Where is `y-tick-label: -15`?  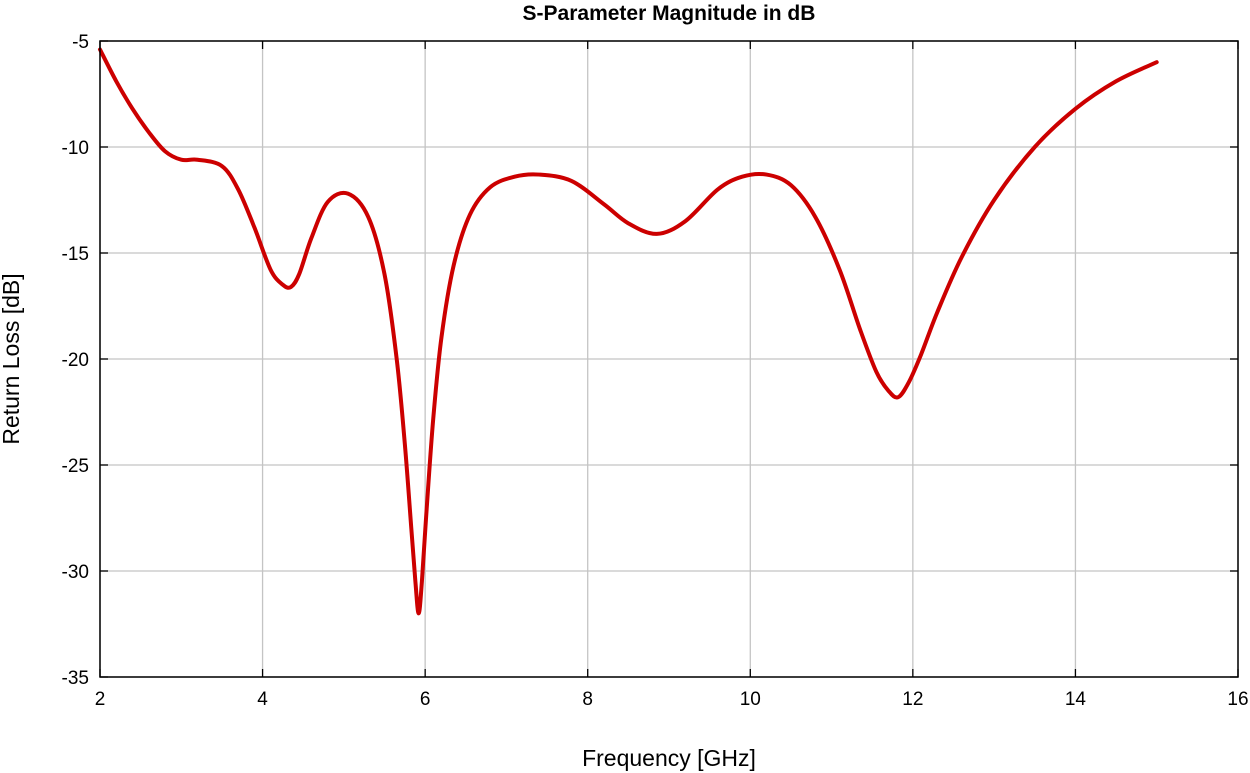 y-tick-label: -15 is located at coordinates (75, 254).